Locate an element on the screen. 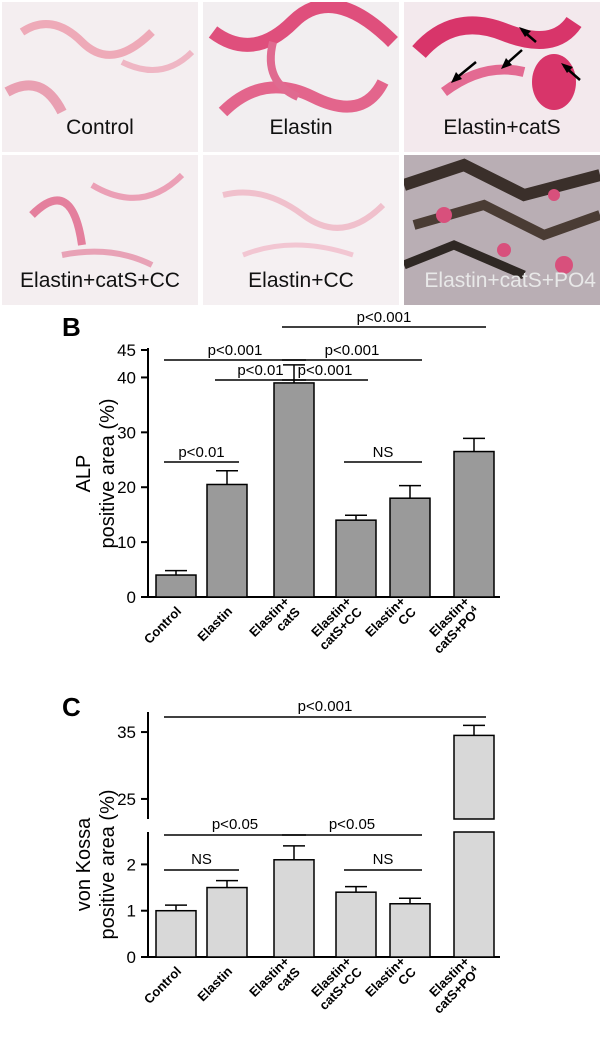  micrograph-label: Elastin+catS+CC is located at coordinates (100, 280).